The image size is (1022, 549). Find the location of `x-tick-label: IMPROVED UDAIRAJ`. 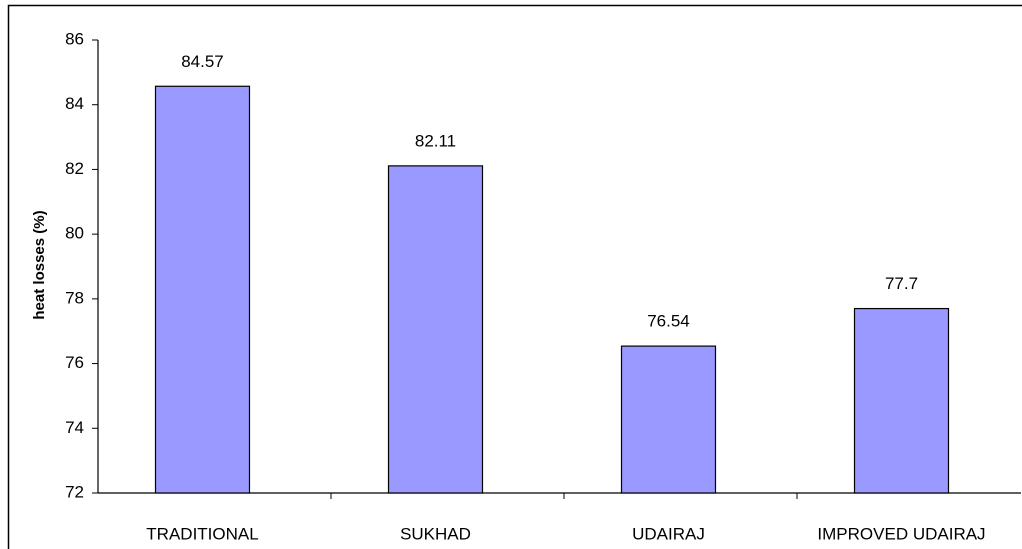

x-tick-label: IMPROVED UDAIRAJ is located at coordinates (901, 533).